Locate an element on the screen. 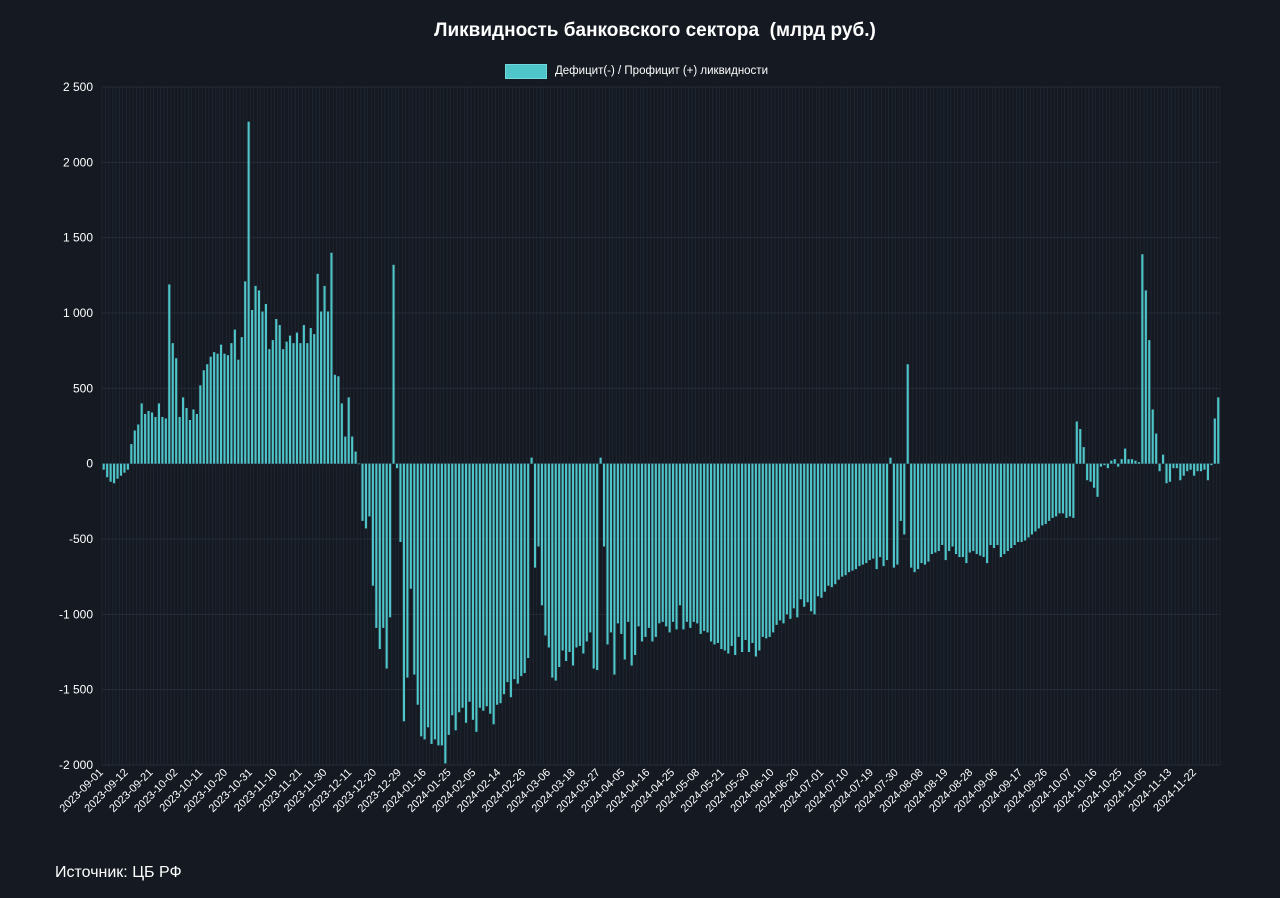 The image size is (1280, 898). y-tick-label: 0 is located at coordinates (89, 464).